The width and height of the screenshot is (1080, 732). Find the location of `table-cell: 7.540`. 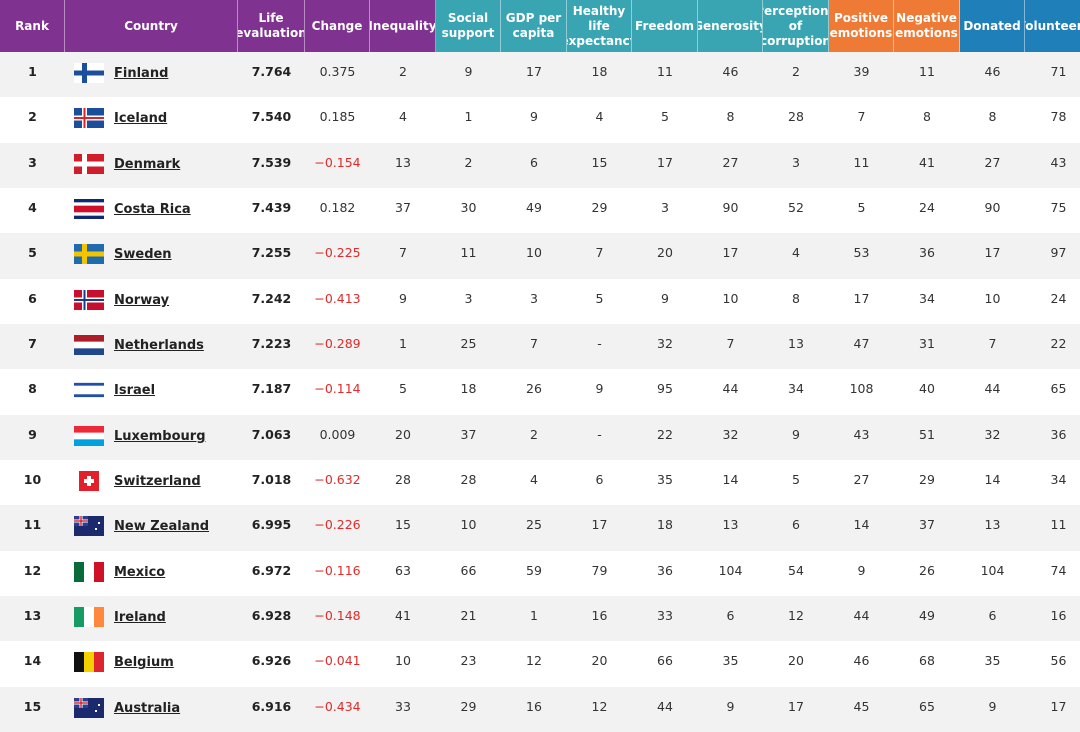

table-cell: 7.540 is located at coordinates (271, 117).